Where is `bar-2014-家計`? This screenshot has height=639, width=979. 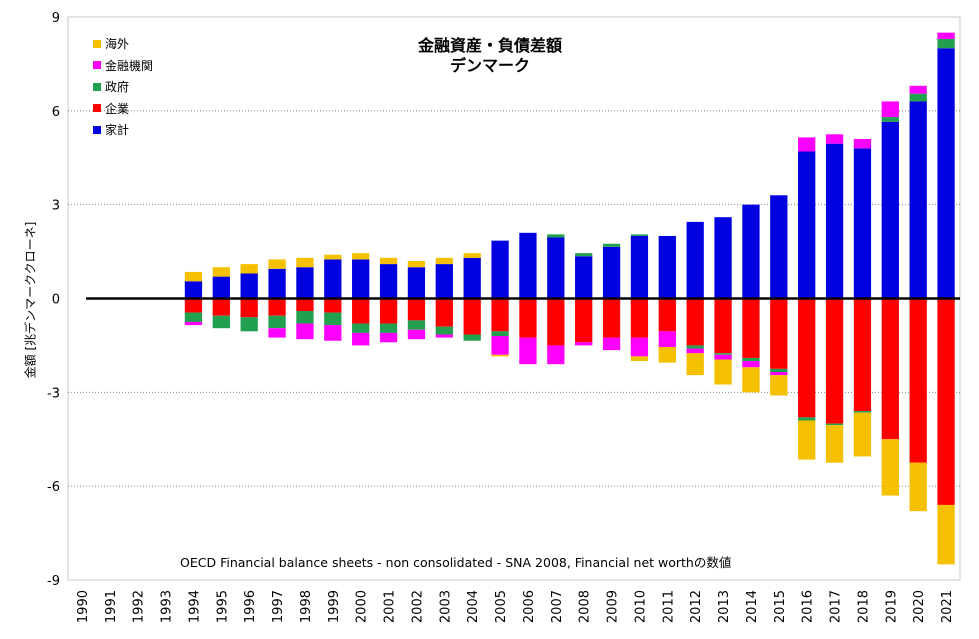
bar-2014-家計 is located at coordinates (751, 251).